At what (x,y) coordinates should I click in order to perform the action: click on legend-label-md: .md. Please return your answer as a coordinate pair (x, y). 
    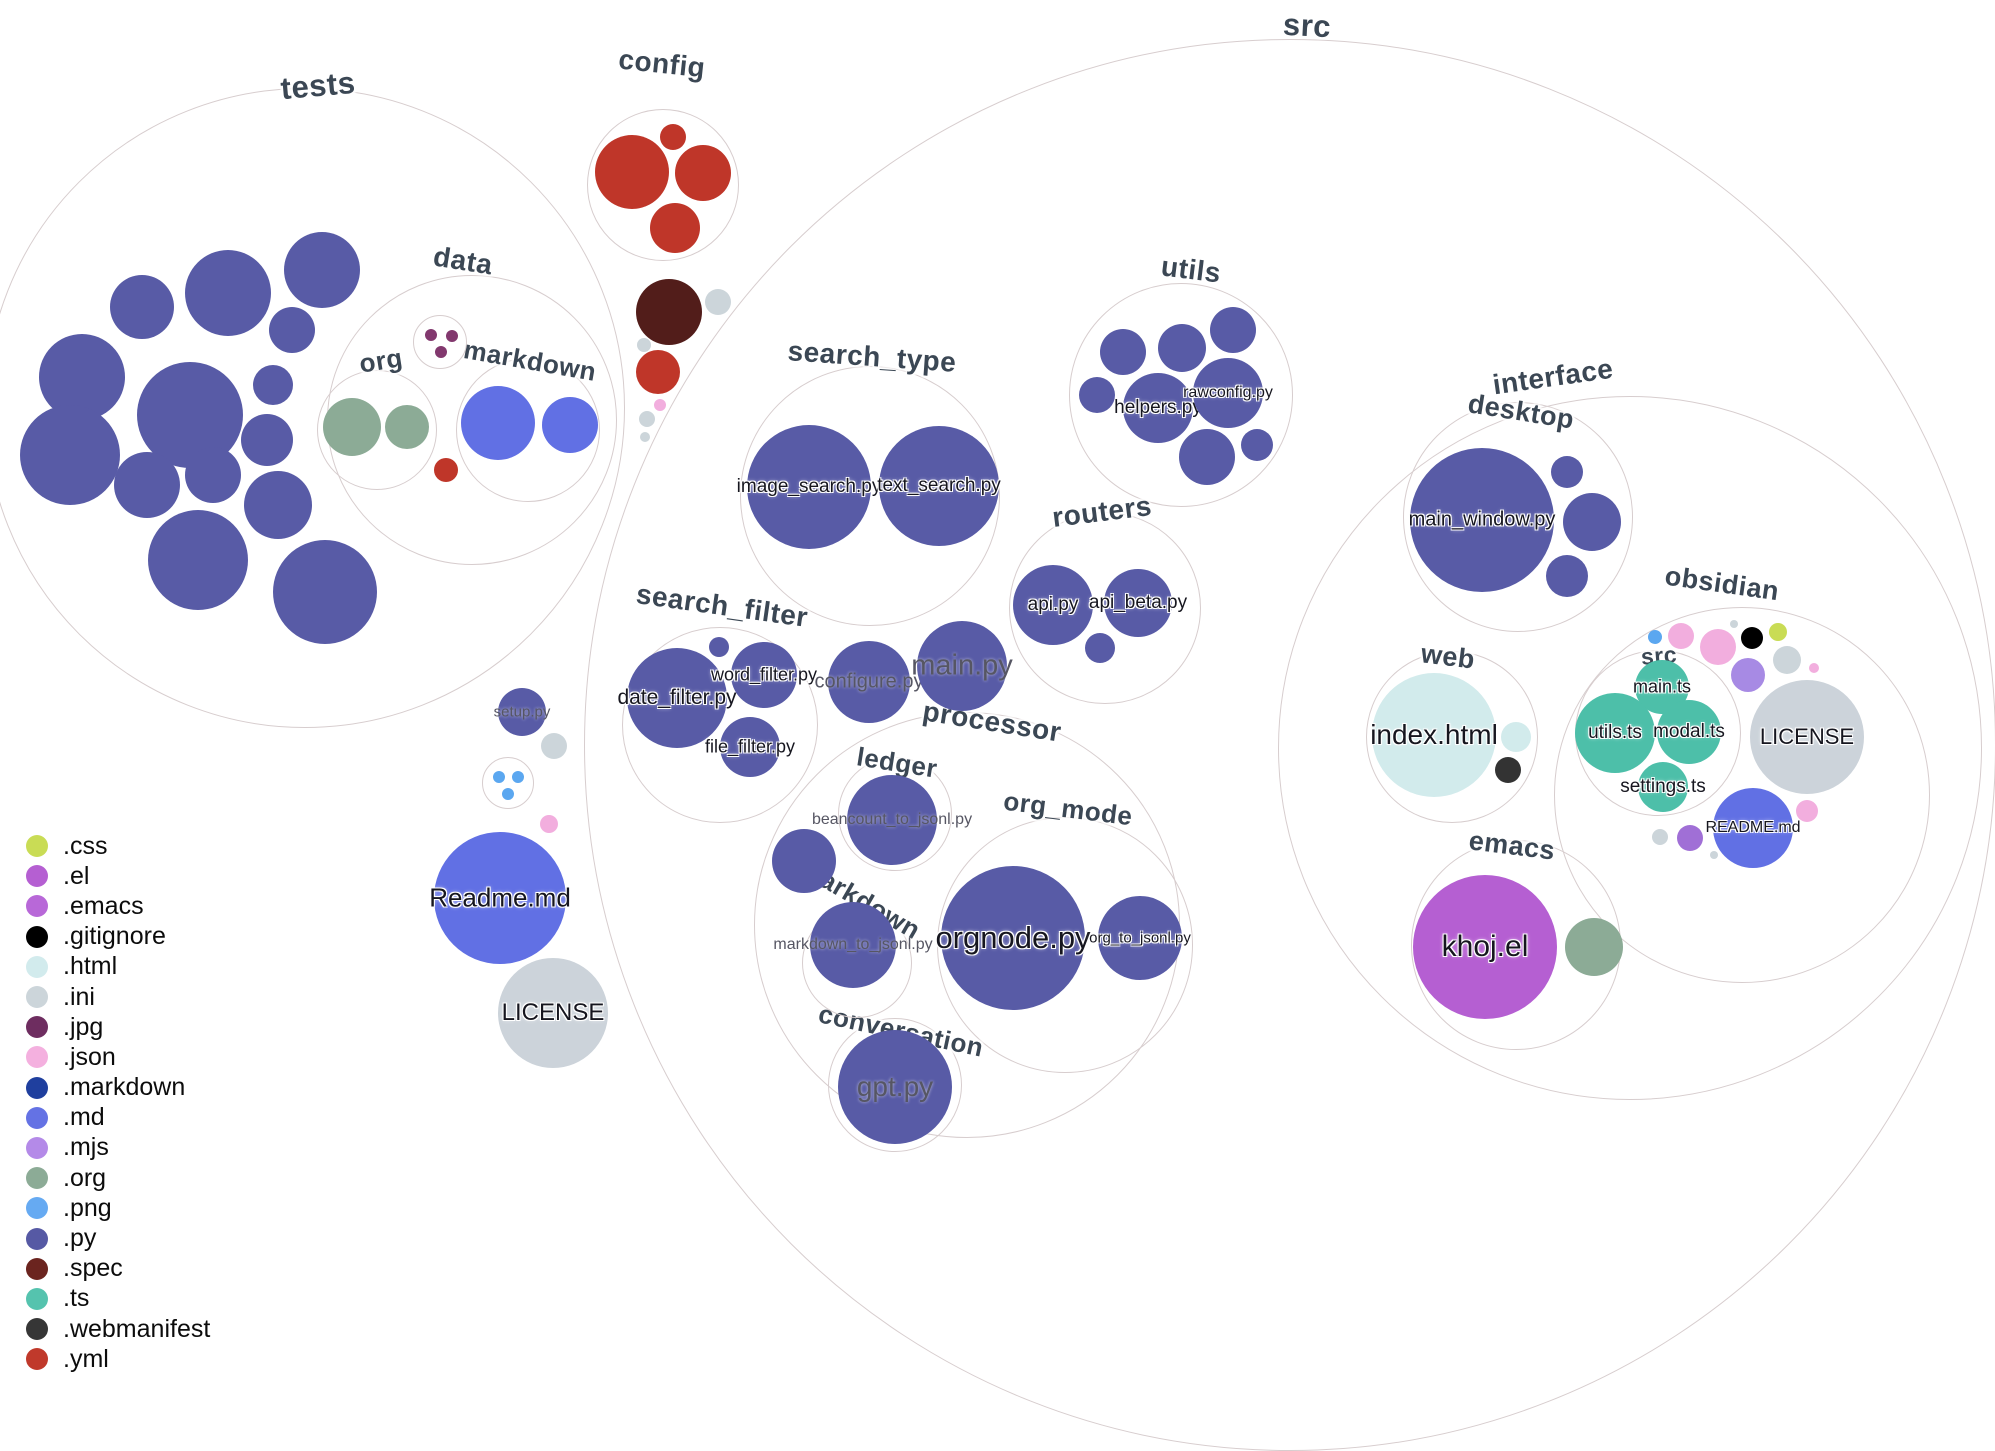
    Looking at the image, I should click on (84, 1117).